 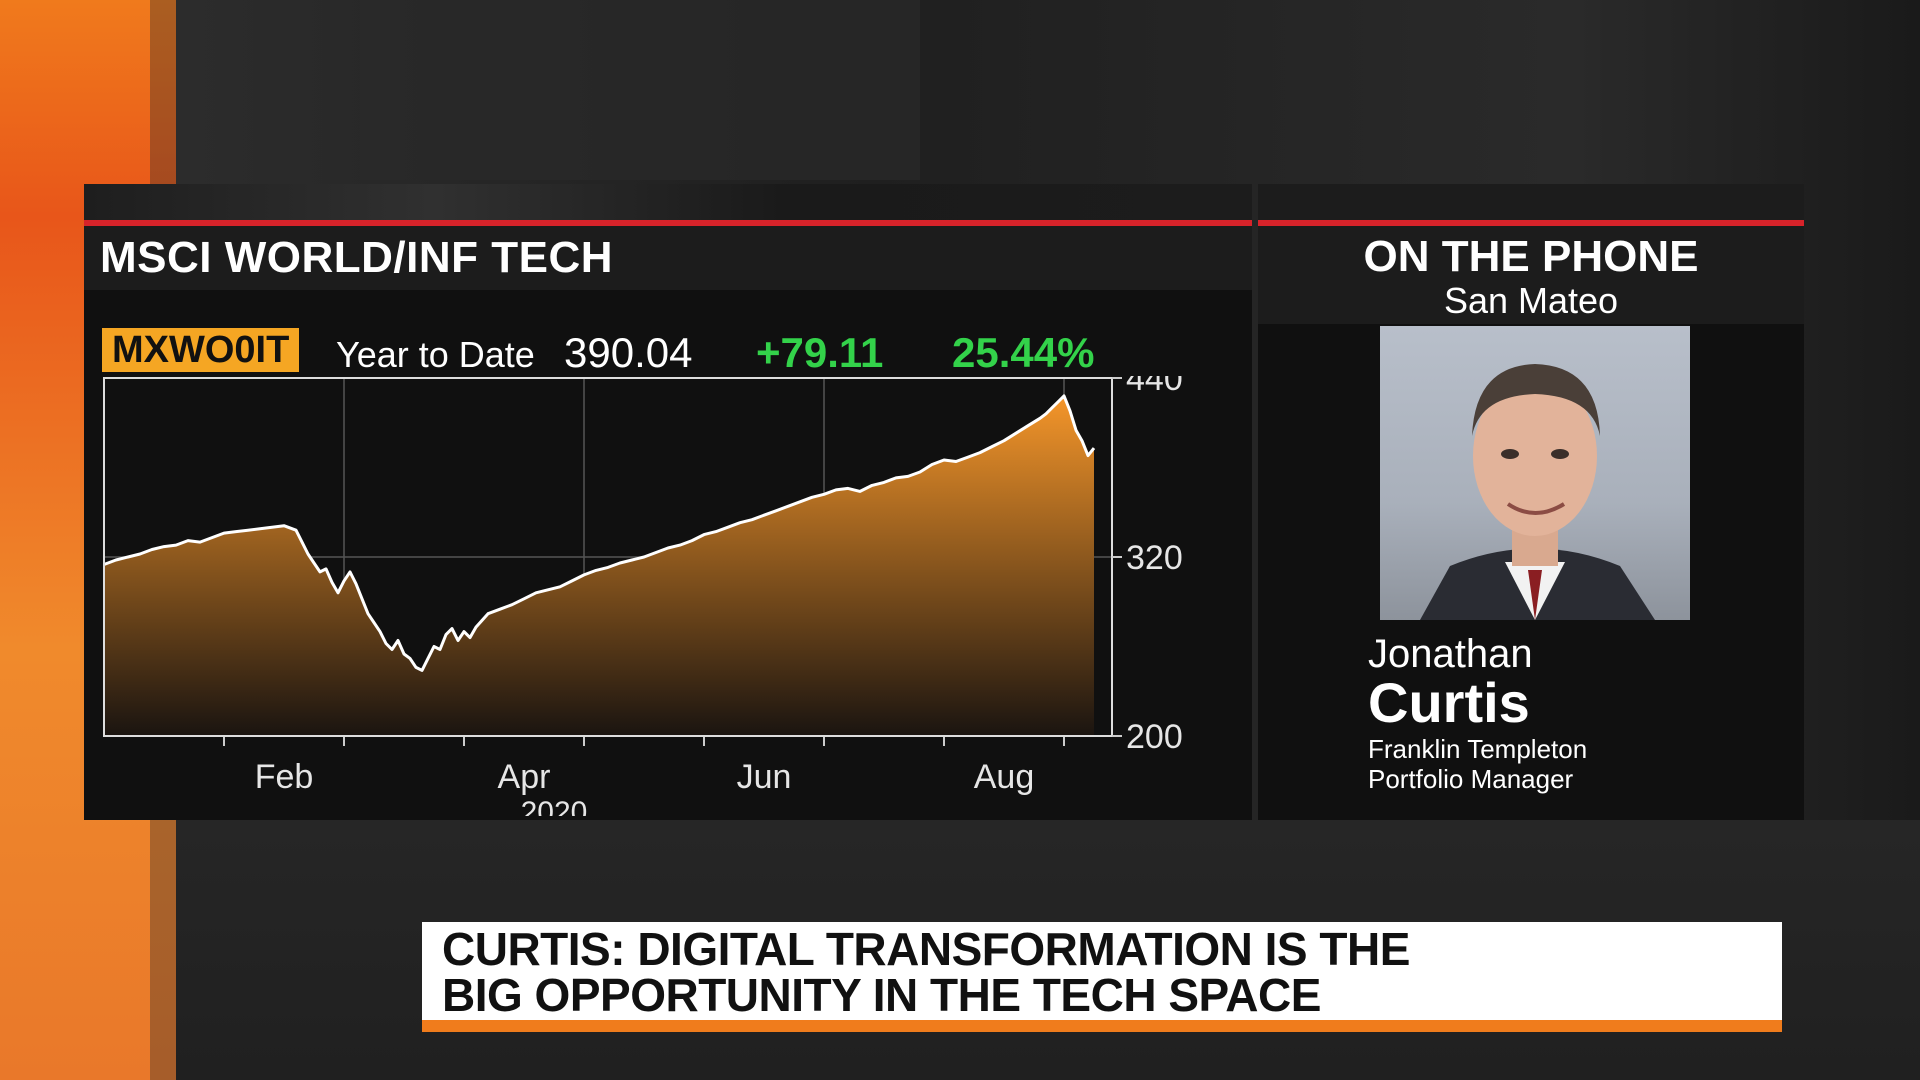 I want to click on x-axis-labels: Feb Apr Jun Aug, so click(x=645, y=777).